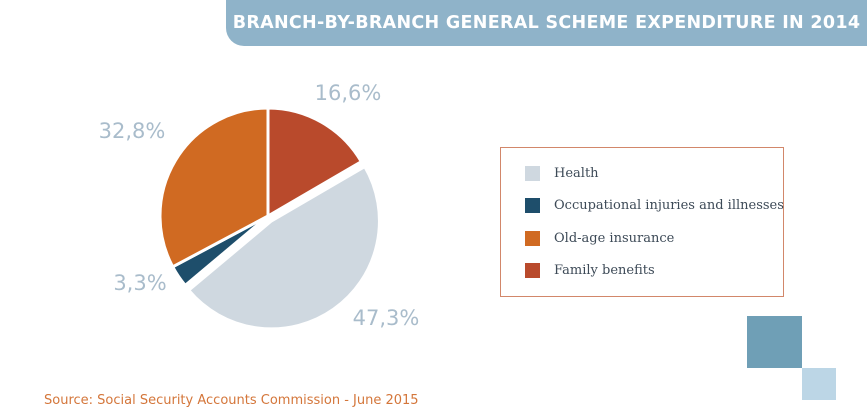  I want to click on legend-label-occupational: Occupational injuries and illnesses, so click(669, 205).